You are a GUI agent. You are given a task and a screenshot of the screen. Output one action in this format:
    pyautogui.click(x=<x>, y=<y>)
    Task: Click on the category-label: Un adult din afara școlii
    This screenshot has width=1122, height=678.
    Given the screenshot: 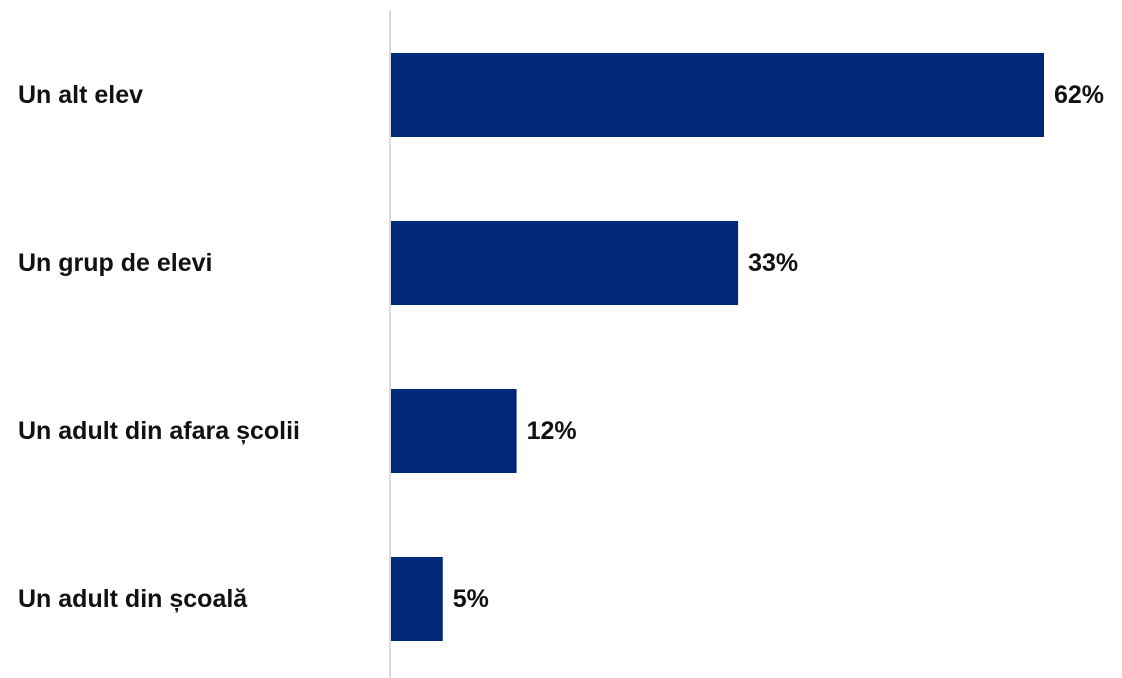 What is the action you would take?
    pyautogui.click(x=159, y=431)
    